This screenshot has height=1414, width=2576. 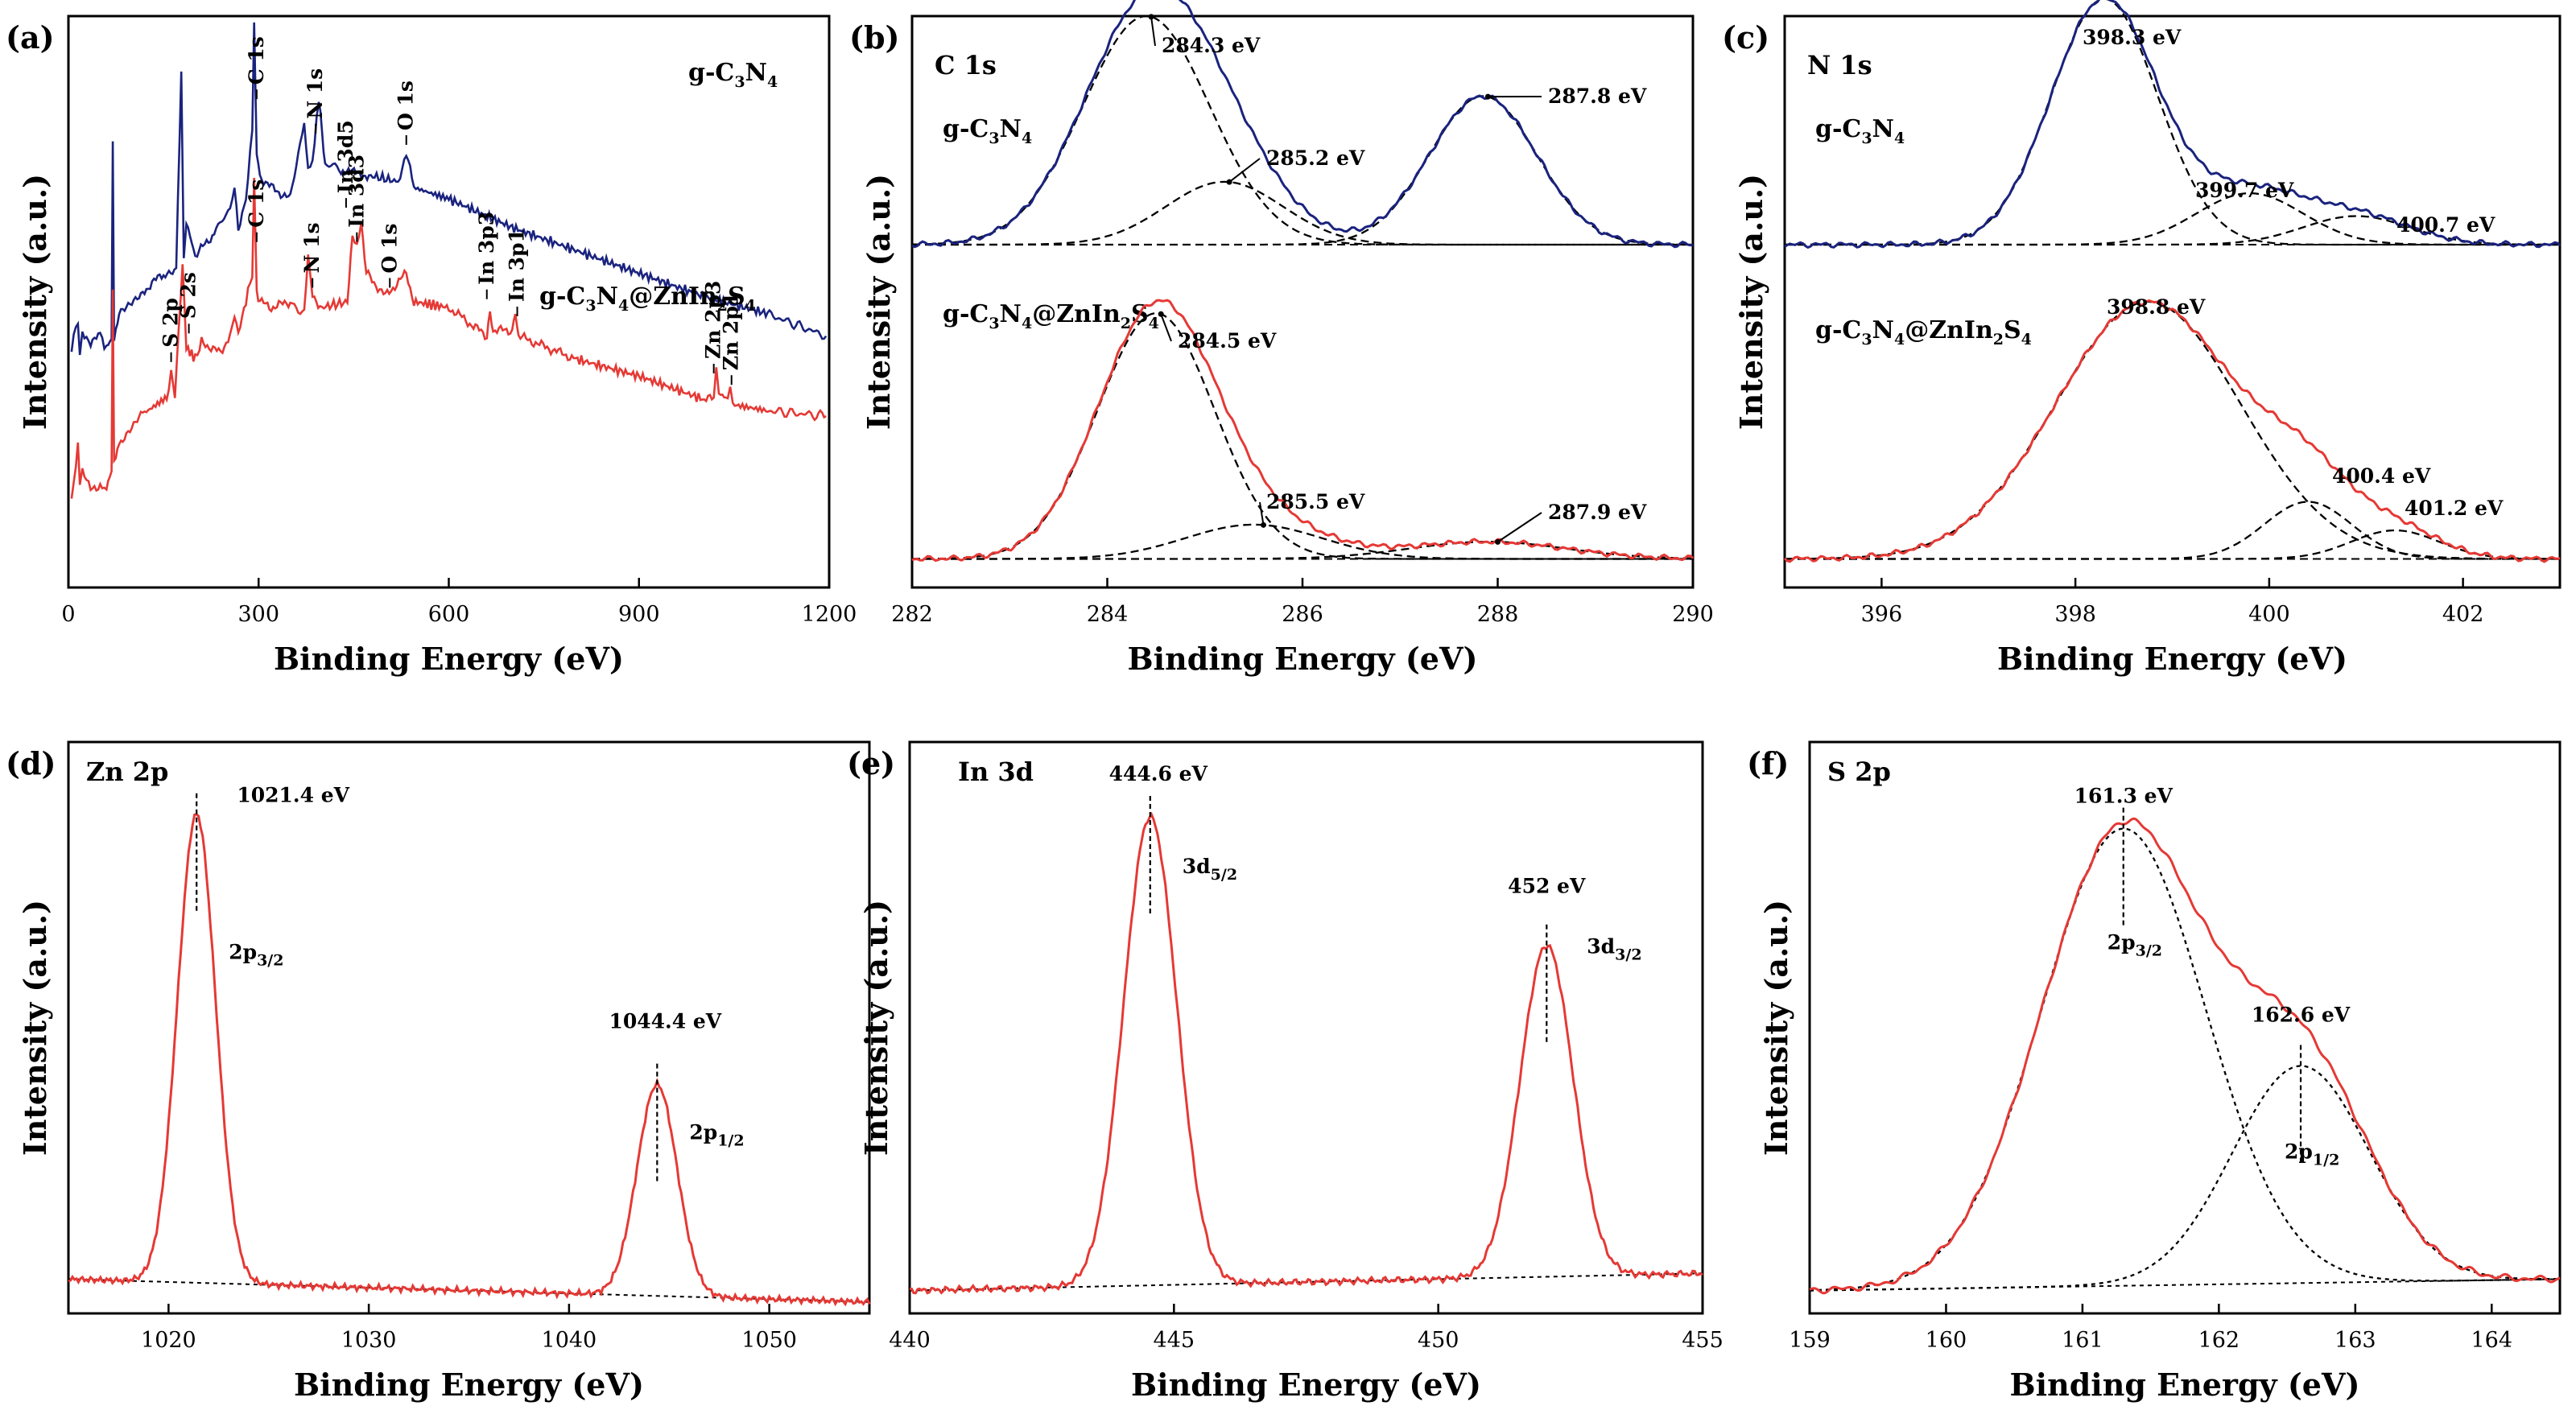 What do you see at coordinates (910, 1340) in the screenshot?
I see `x-tick-label: 440` at bounding box center [910, 1340].